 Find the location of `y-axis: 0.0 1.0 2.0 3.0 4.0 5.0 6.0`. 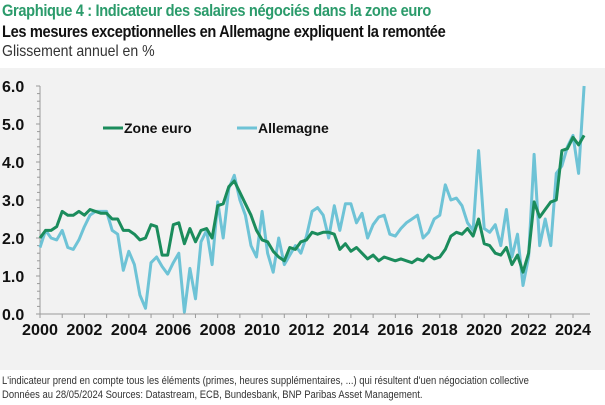

y-axis: 0.0 1.0 2.0 3.0 4.0 5.0 6.0 is located at coordinates (21, 201).